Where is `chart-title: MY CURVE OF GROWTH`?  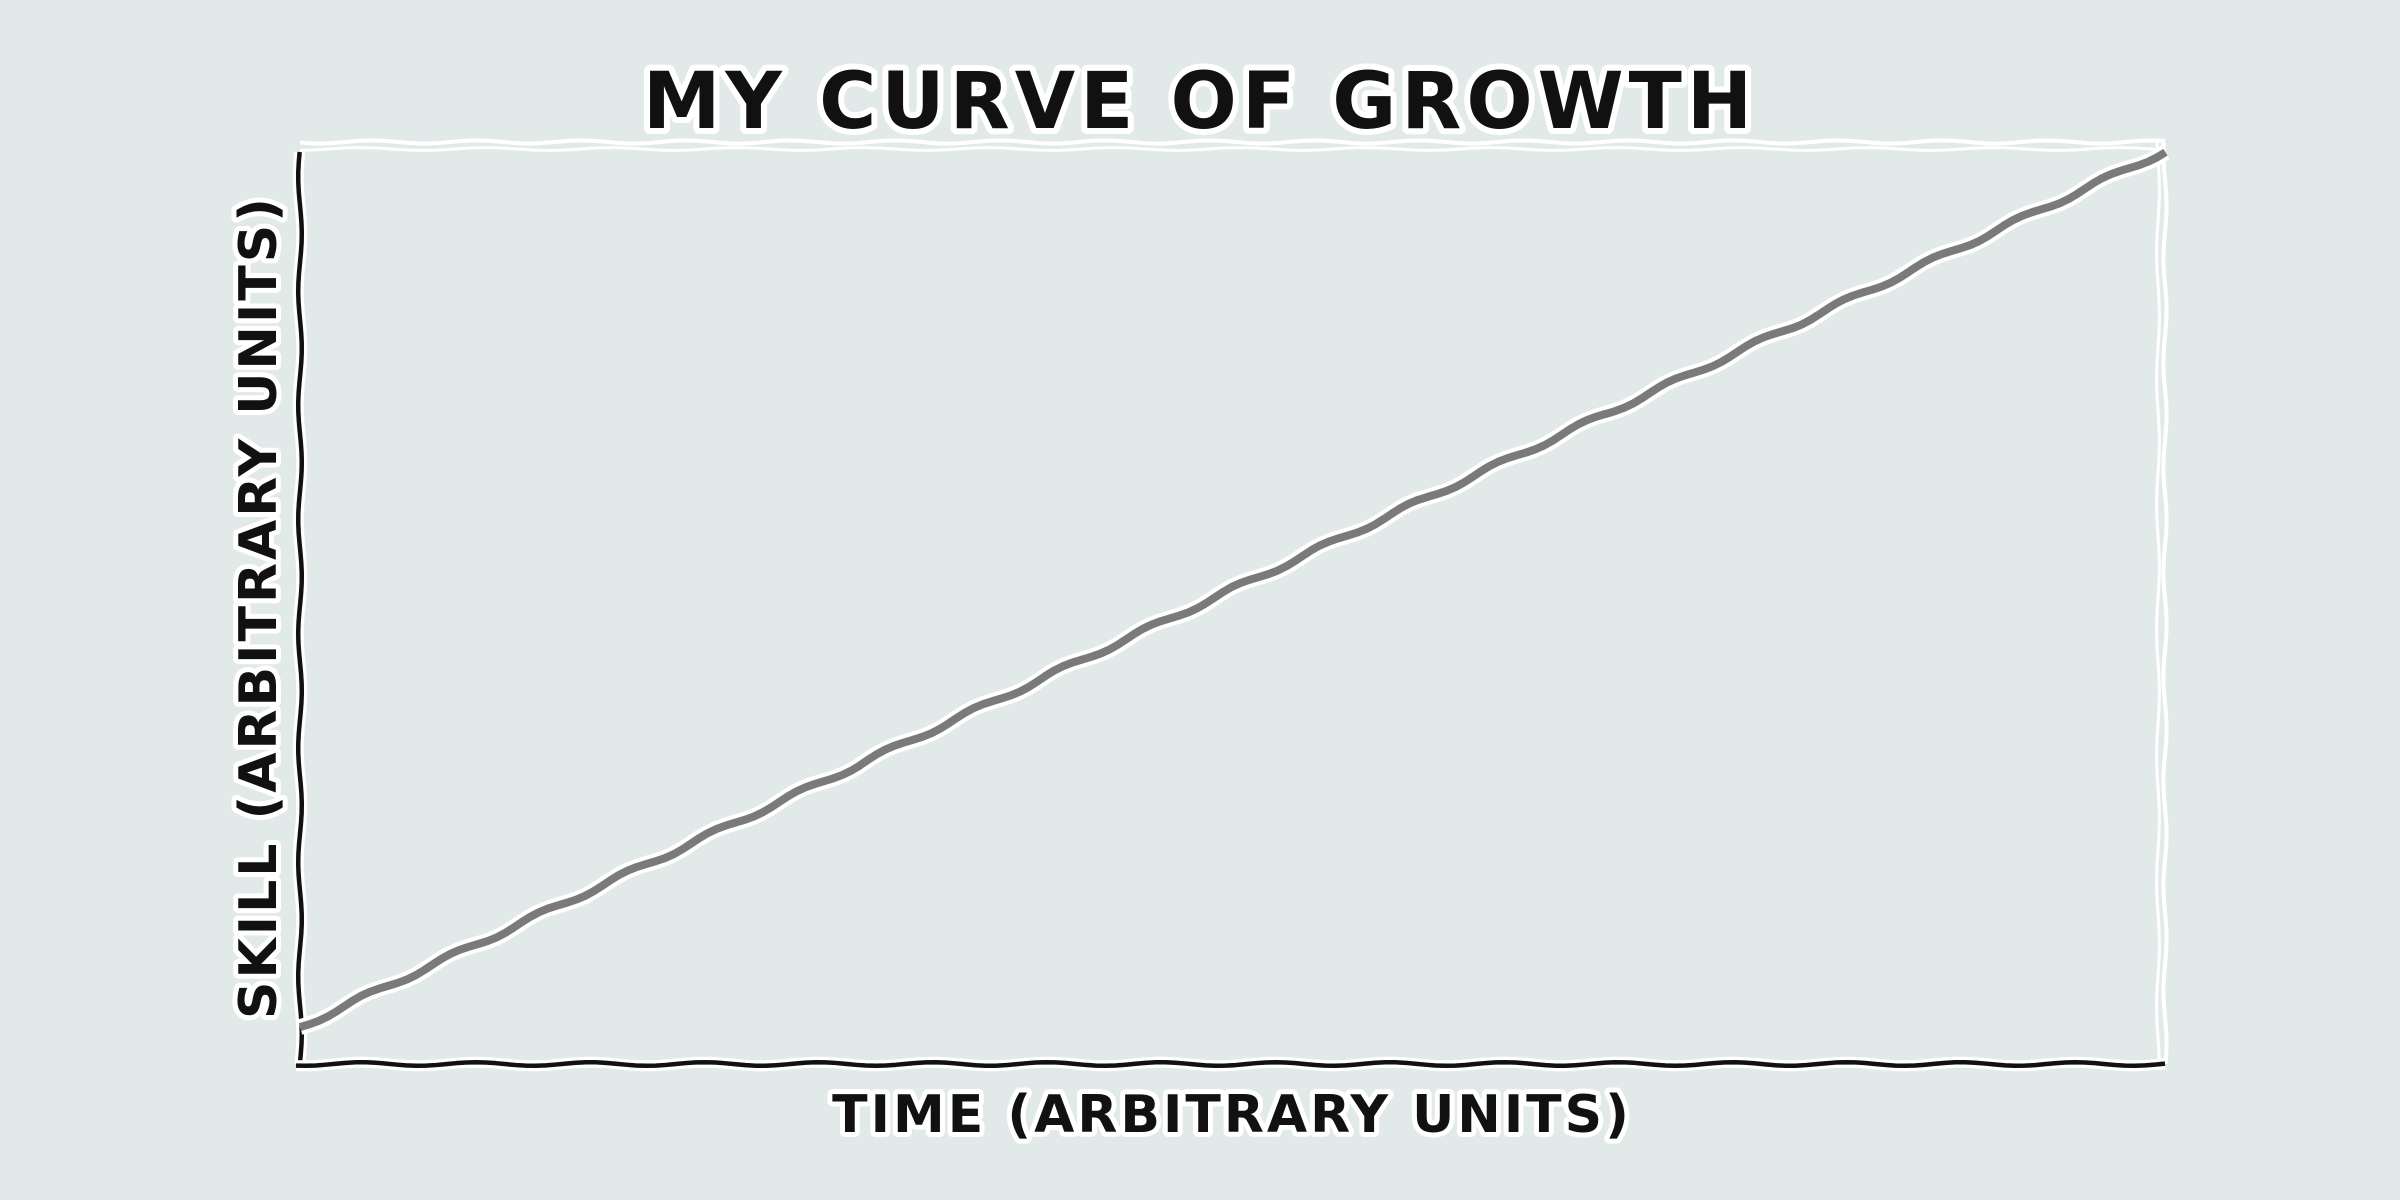 chart-title: MY CURVE OF GROWTH is located at coordinates (1200, 102).